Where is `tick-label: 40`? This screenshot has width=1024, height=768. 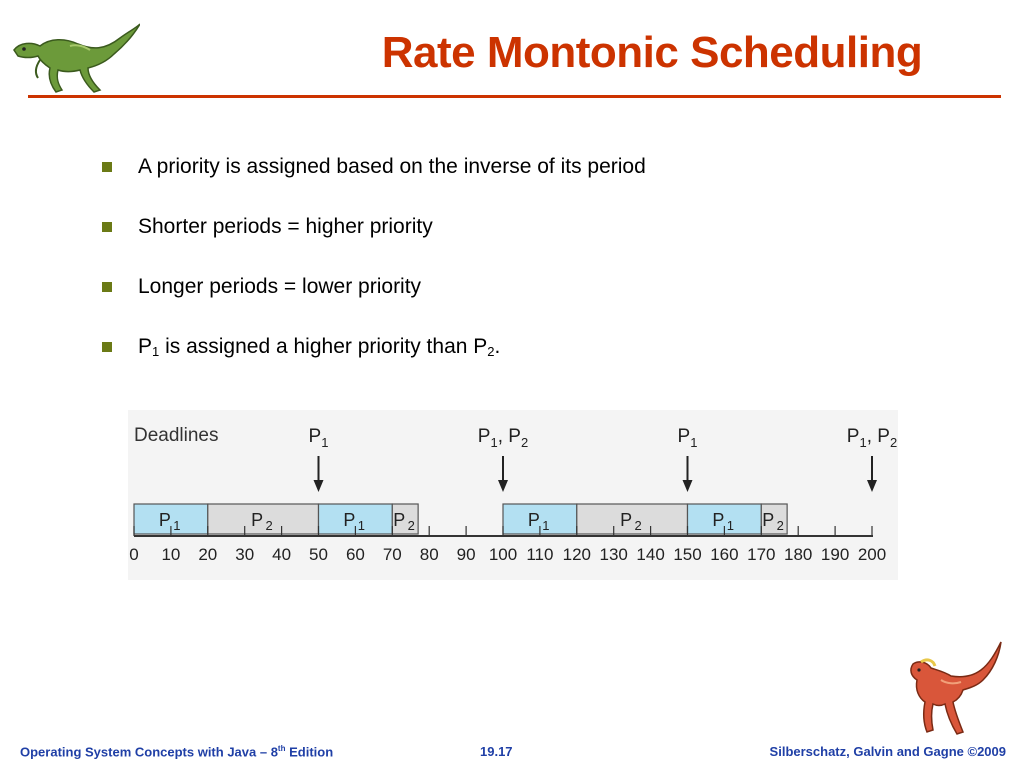 tick-label: 40 is located at coordinates (281, 554).